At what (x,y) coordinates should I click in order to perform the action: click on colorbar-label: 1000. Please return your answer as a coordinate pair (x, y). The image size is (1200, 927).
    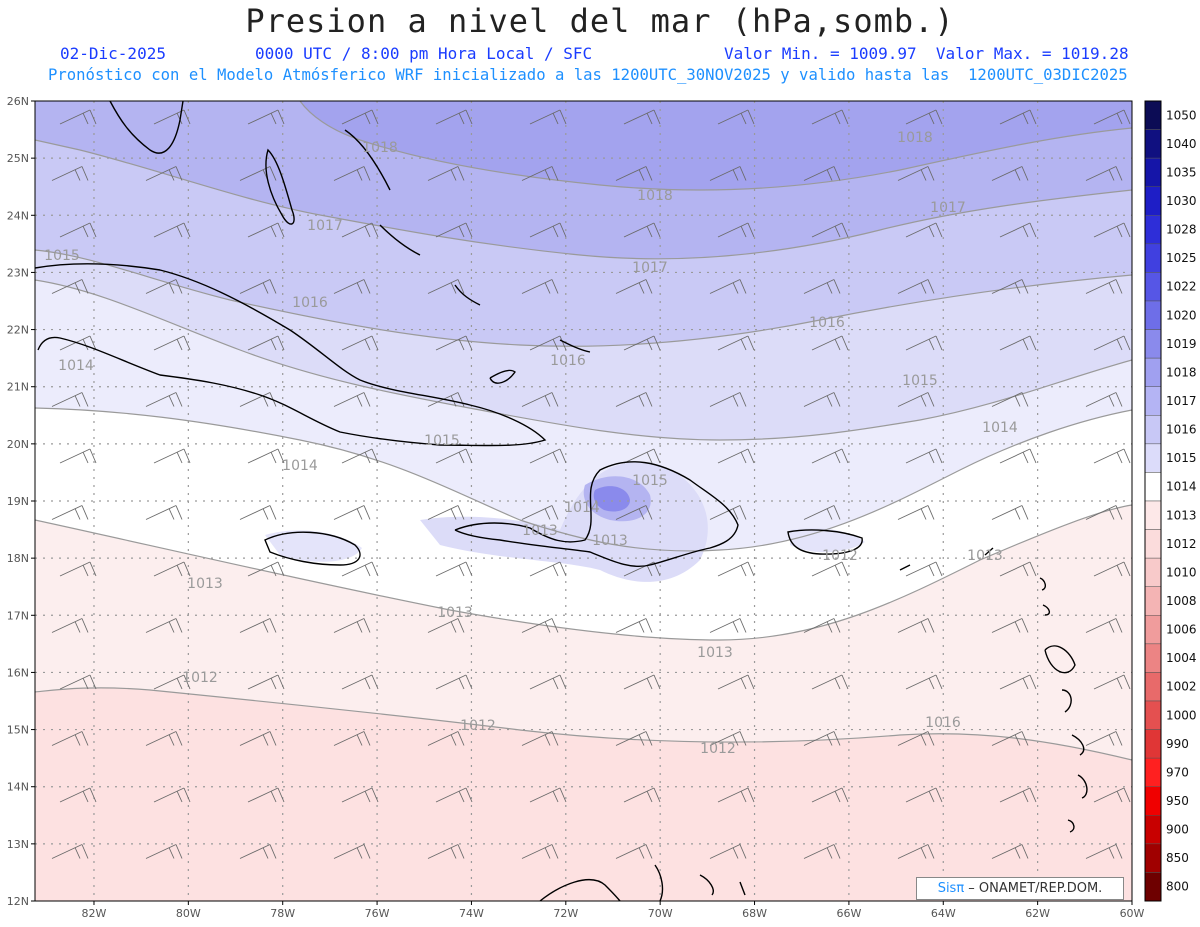
    Looking at the image, I should click on (1181, 715).